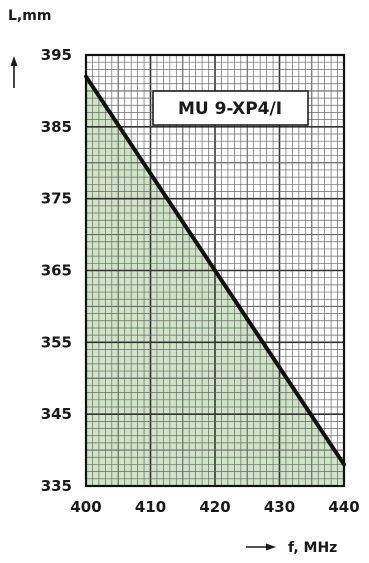  I want to click on x-axis-arrow, so click(261, 547).